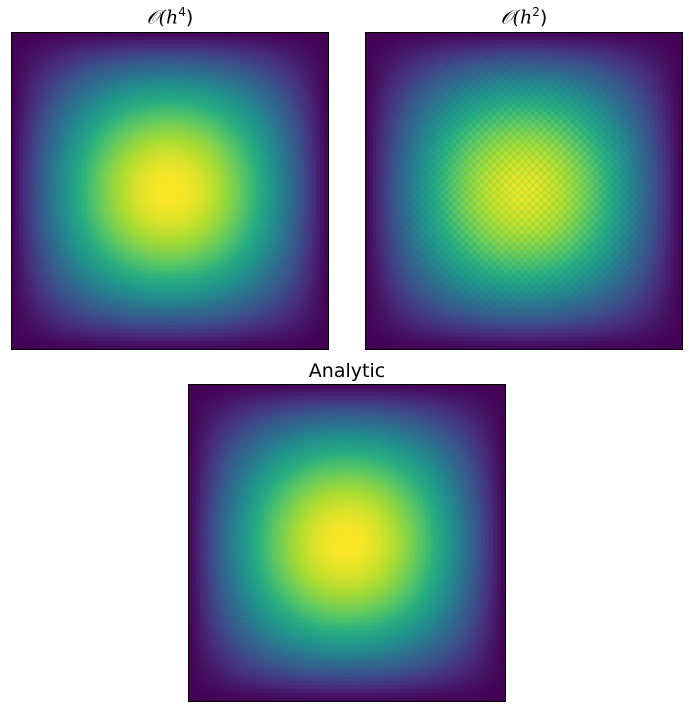 This screenshot has width=689, height=712. I want to click on chart-title-analytic: Analytic, so click(347, 371).